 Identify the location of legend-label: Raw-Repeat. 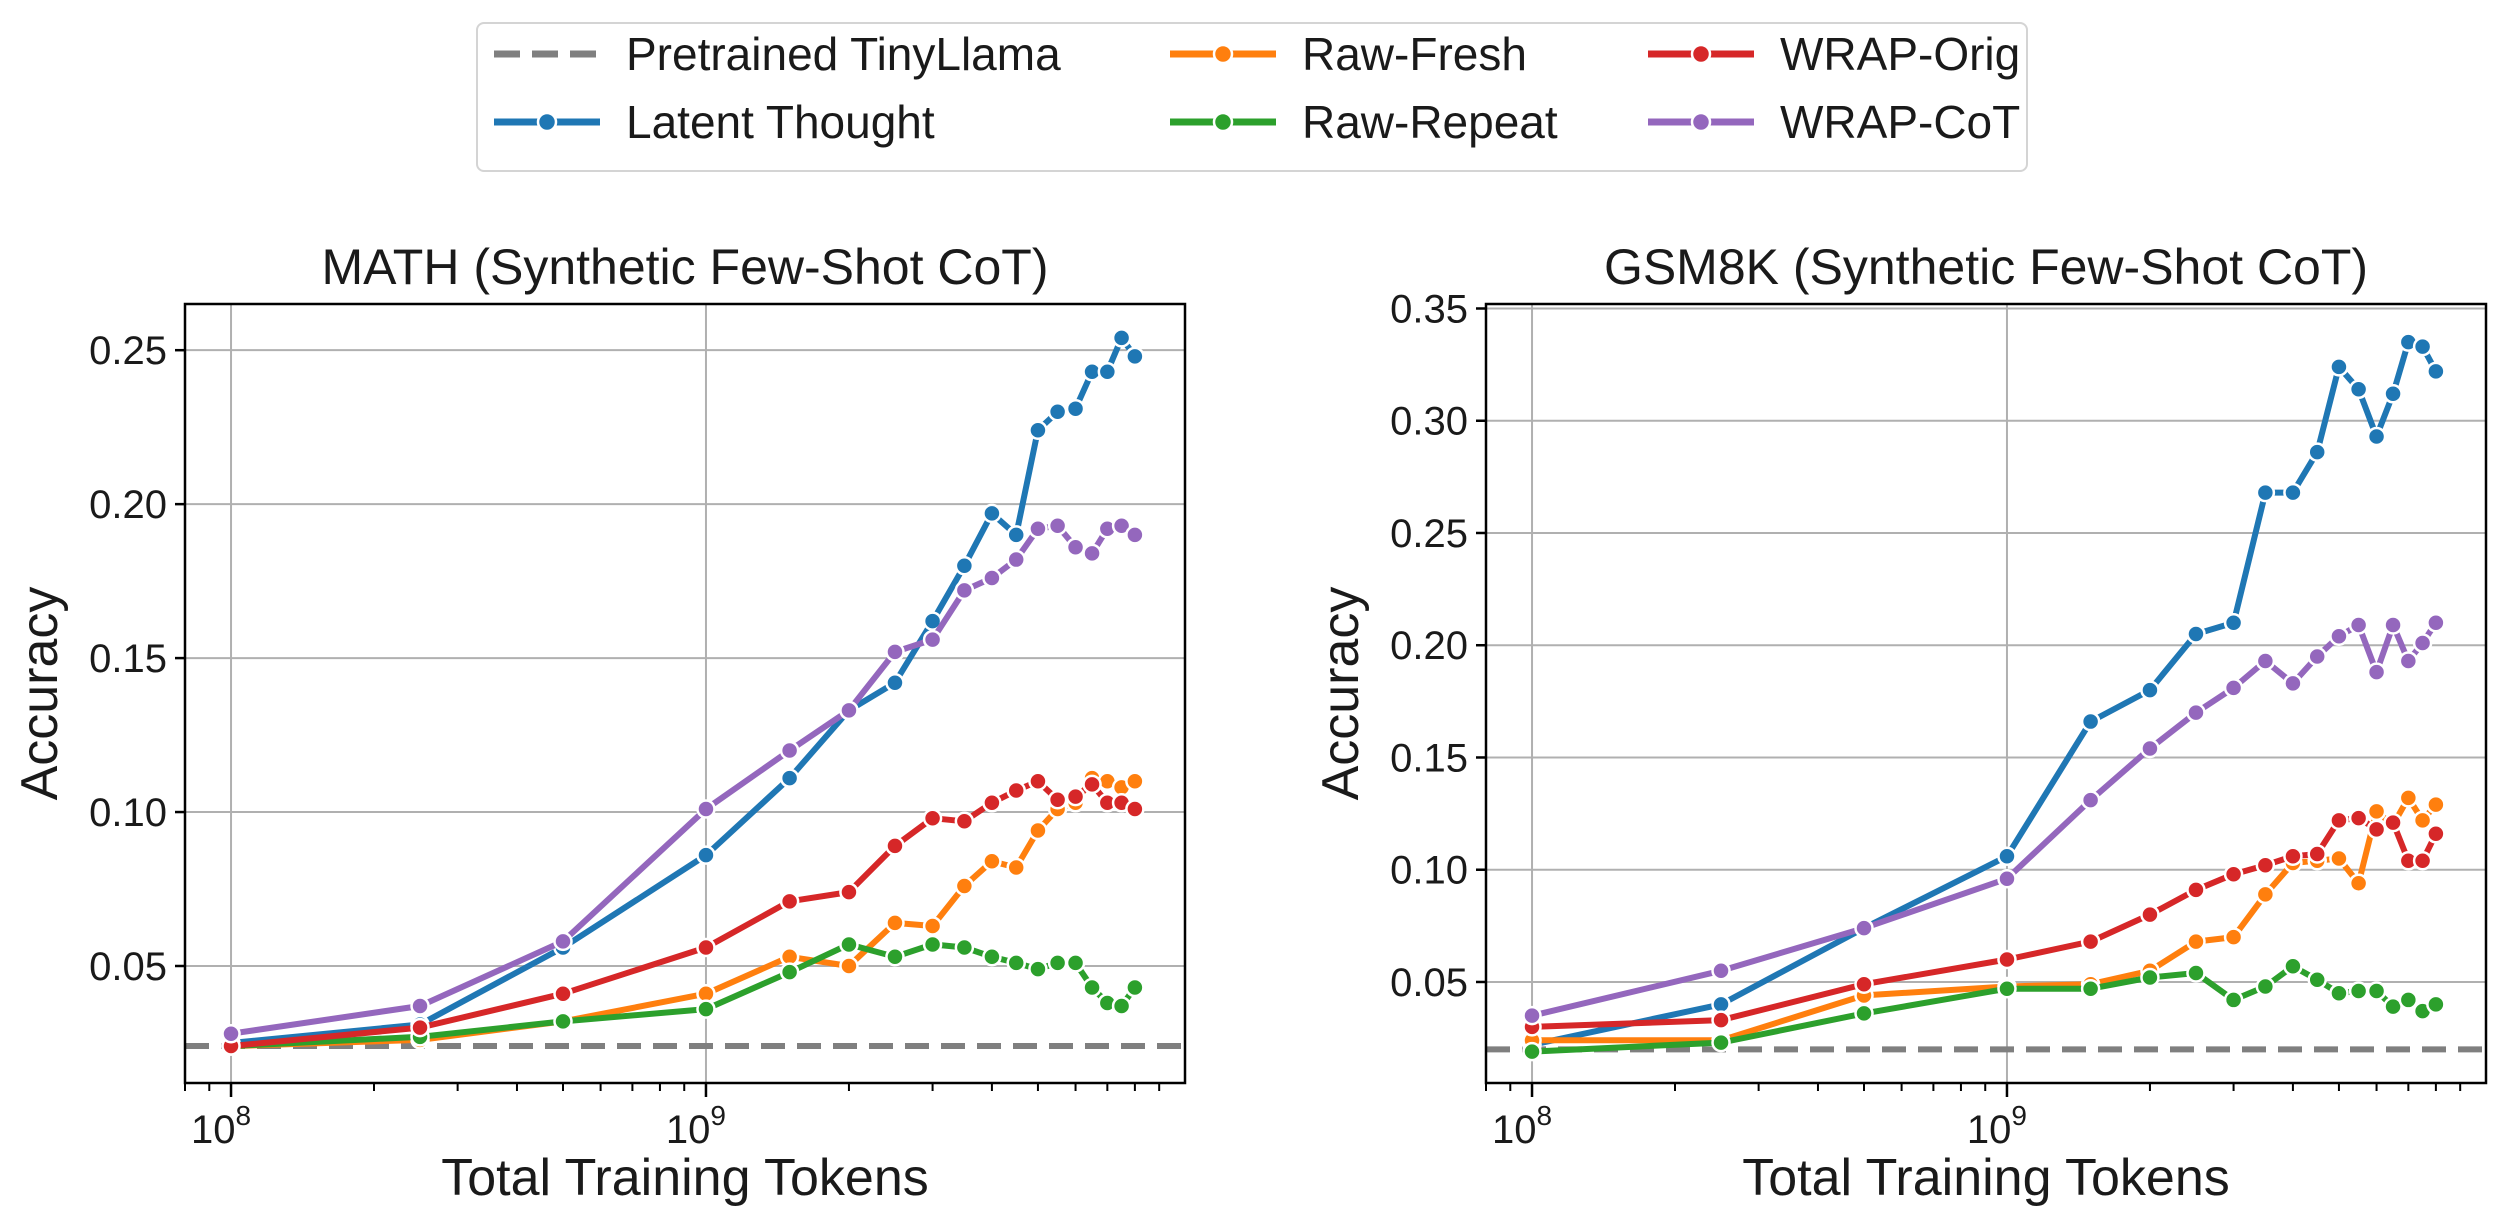
(1430, 122).